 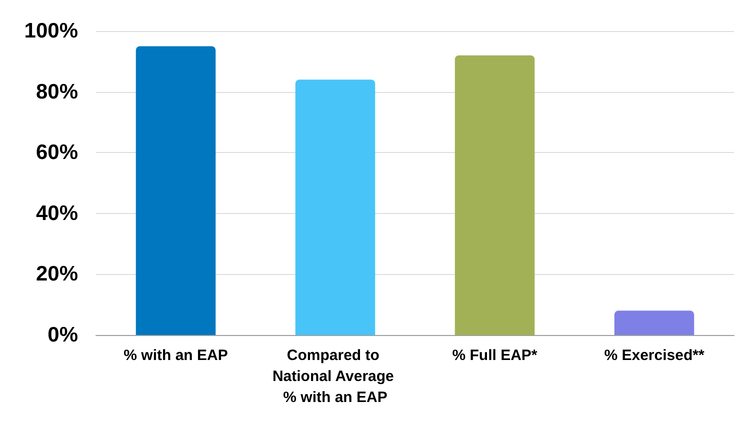 I want to click on y-tick-label: 0%, so click(x=63, y=335).